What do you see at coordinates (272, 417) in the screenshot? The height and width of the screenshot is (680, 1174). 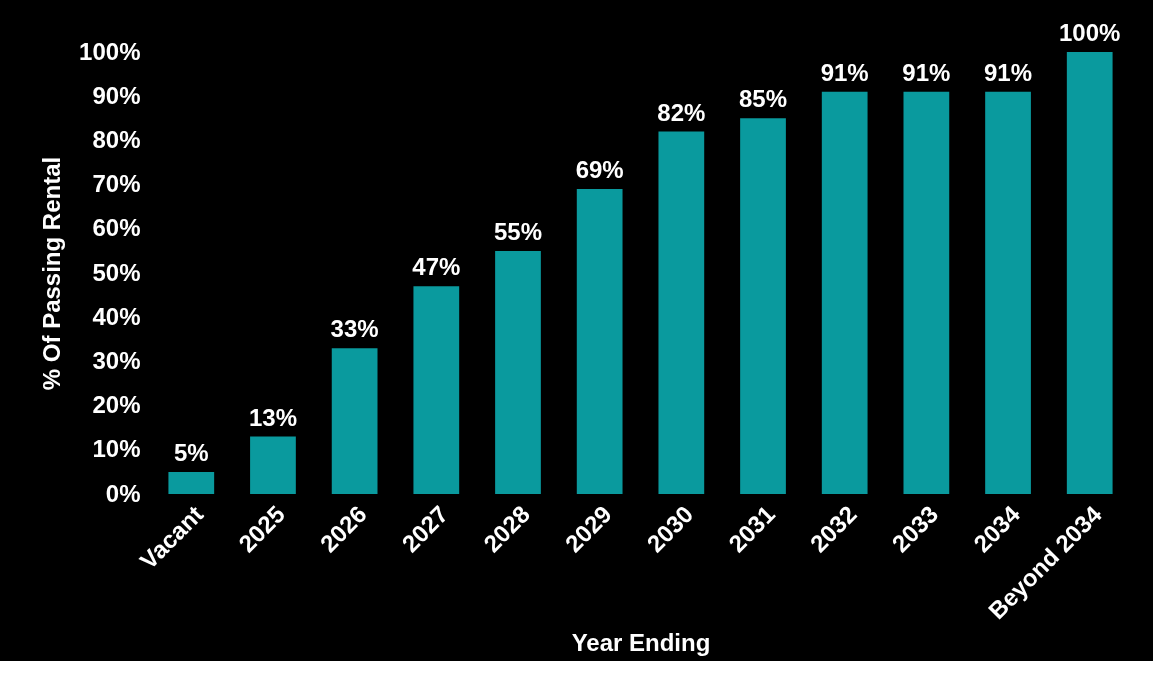 I see `data-label: 13%` at bounding box center [272, 417].